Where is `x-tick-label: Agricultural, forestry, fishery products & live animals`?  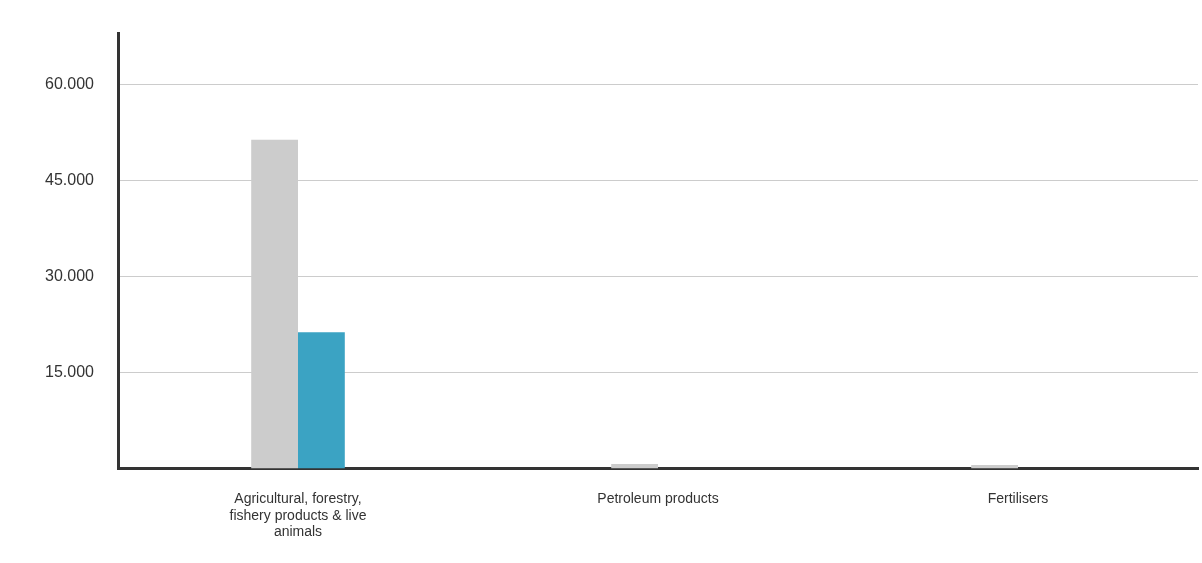 x-tick-label: Agricultural, forestry, fishery products & live animals is located at coordinates (298, 514).